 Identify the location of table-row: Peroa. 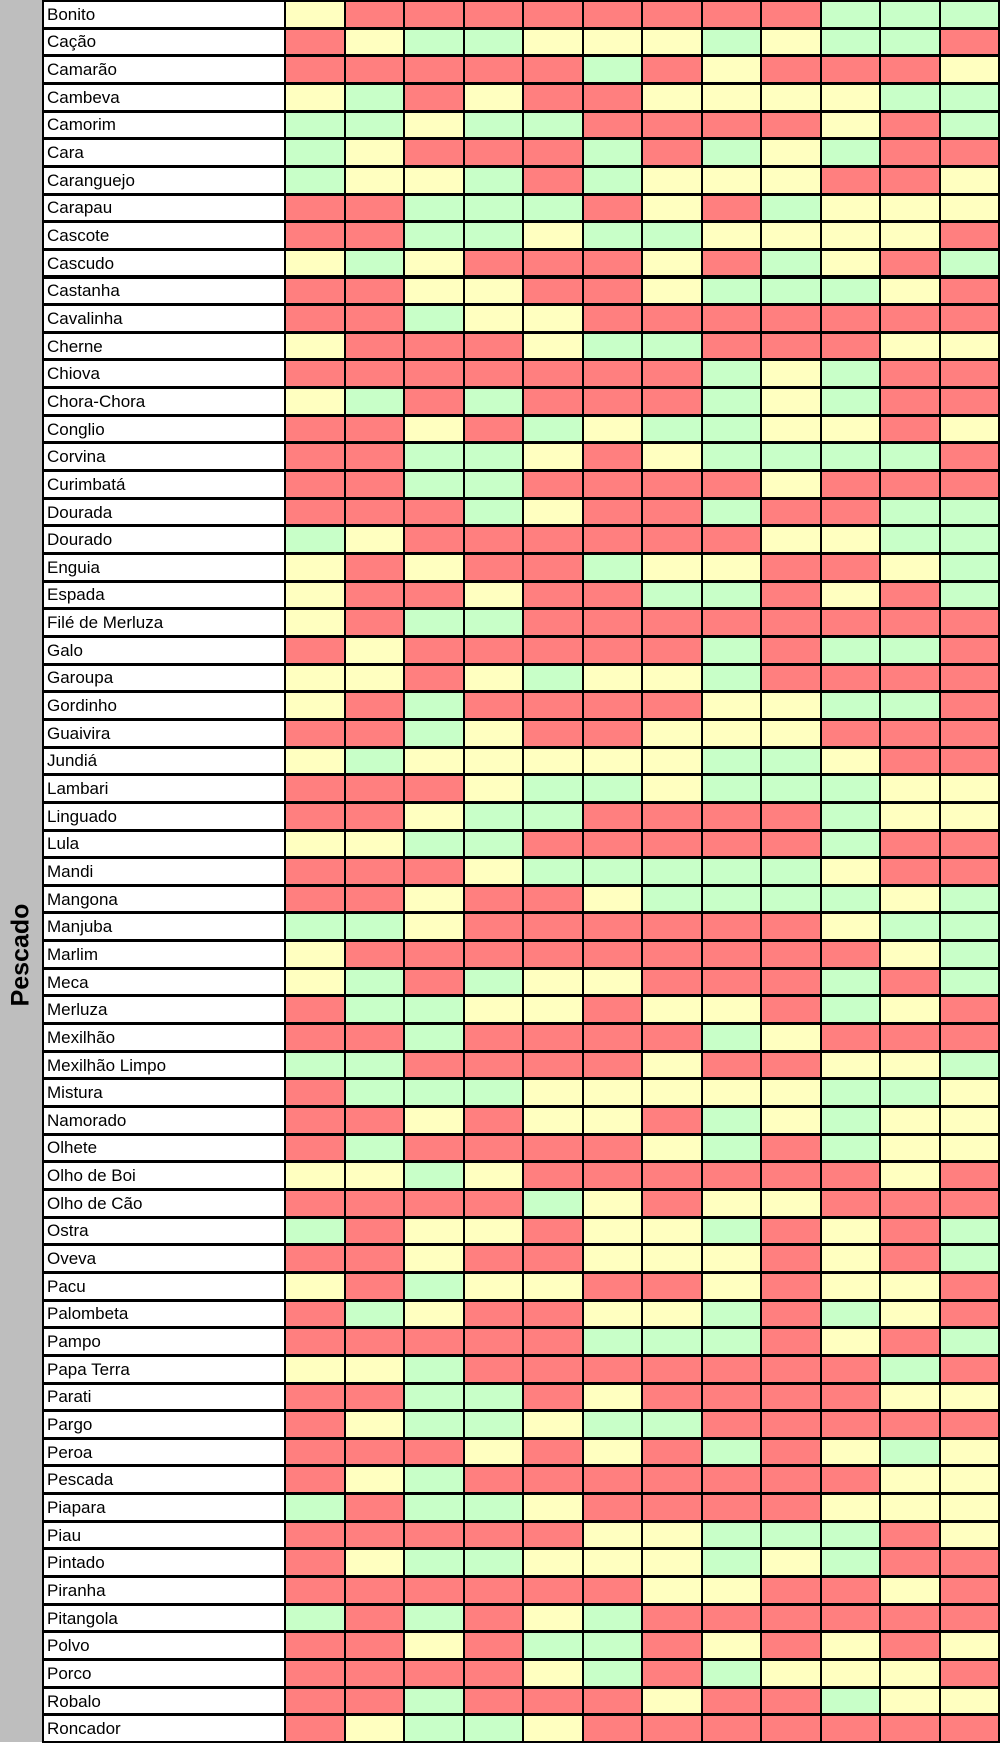
(521, 1452).